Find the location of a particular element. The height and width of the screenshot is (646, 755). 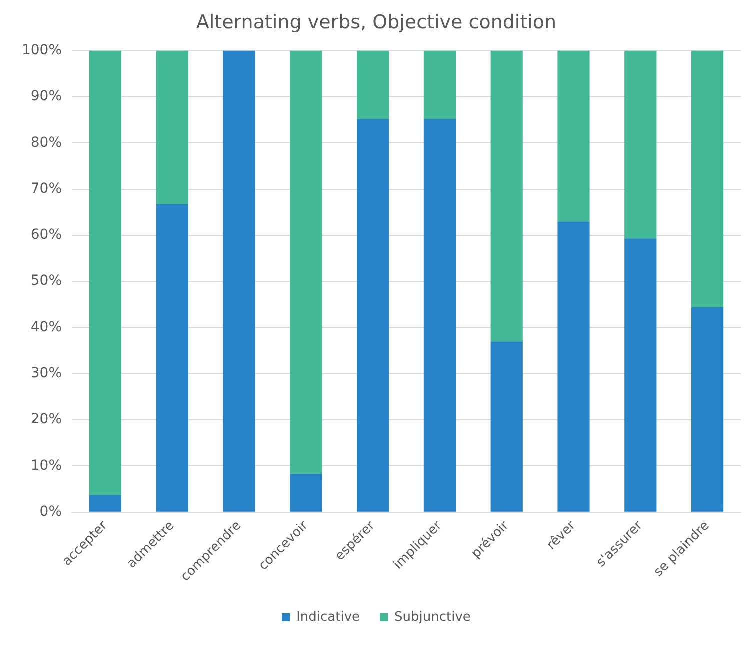

y-tick-label: 0% is located at coordinates (51, 512).